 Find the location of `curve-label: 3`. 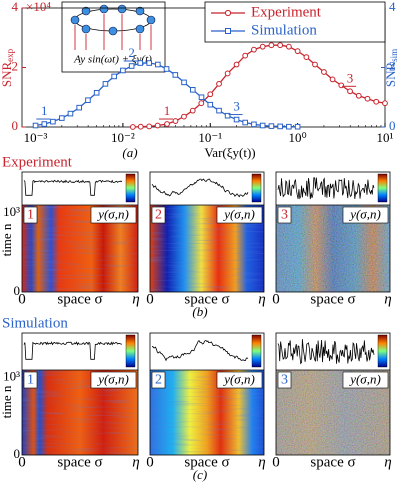

curve-label: 3 is located at coordinates (350, 77).